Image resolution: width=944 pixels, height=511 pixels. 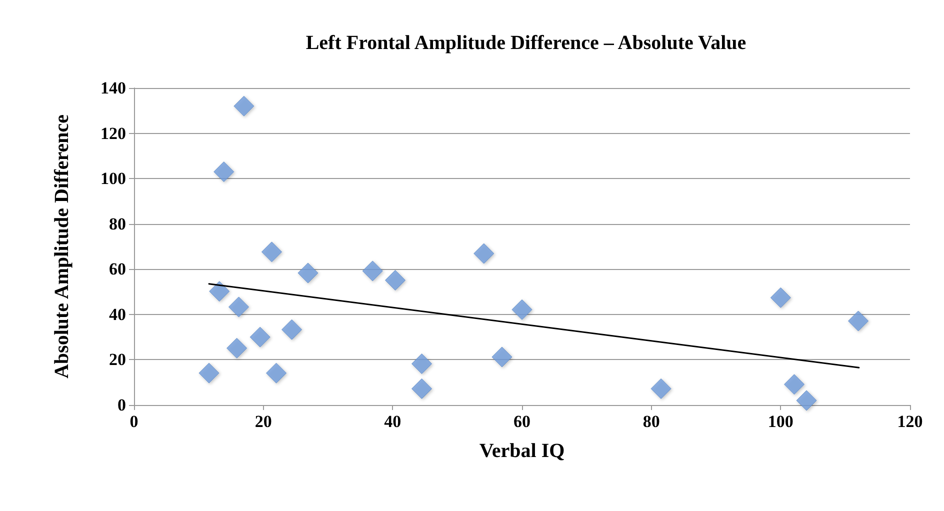 I want to click on x-tick-label: 60, so click(x=522, y=421).